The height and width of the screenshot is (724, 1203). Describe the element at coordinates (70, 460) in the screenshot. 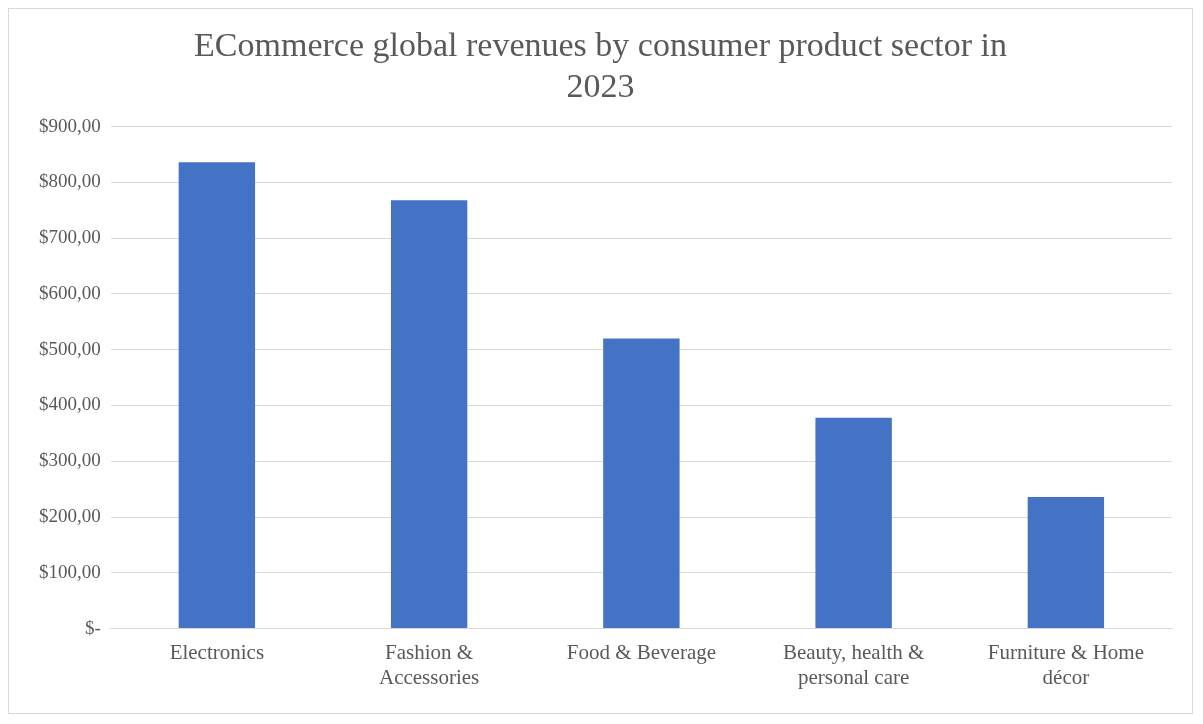

I see `y-tick-label: $300,00` at that location.